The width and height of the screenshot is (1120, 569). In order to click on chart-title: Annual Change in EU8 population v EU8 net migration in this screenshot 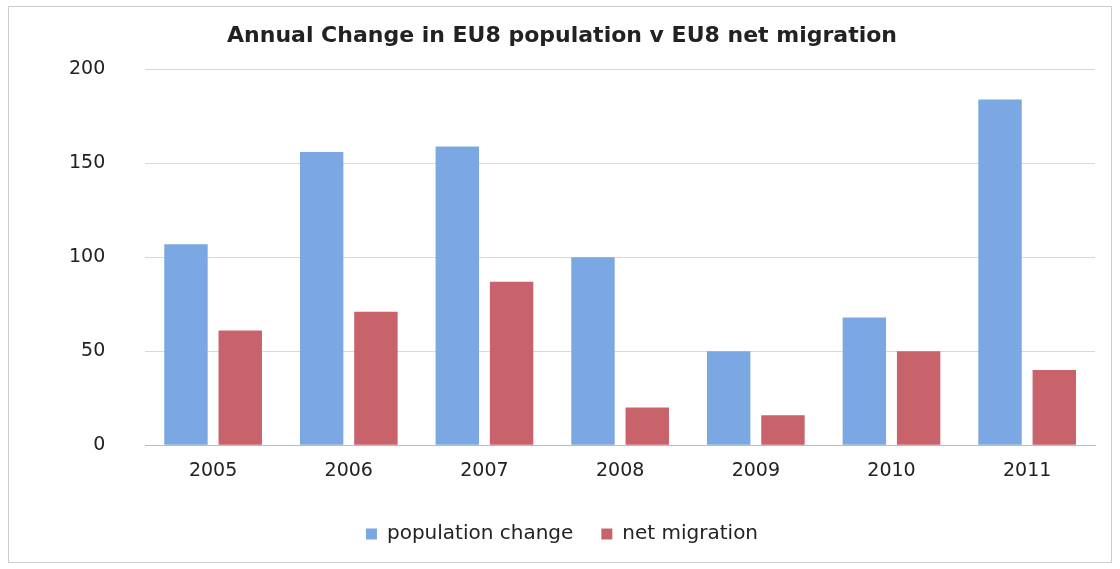, I will do `click(562, 34)`.